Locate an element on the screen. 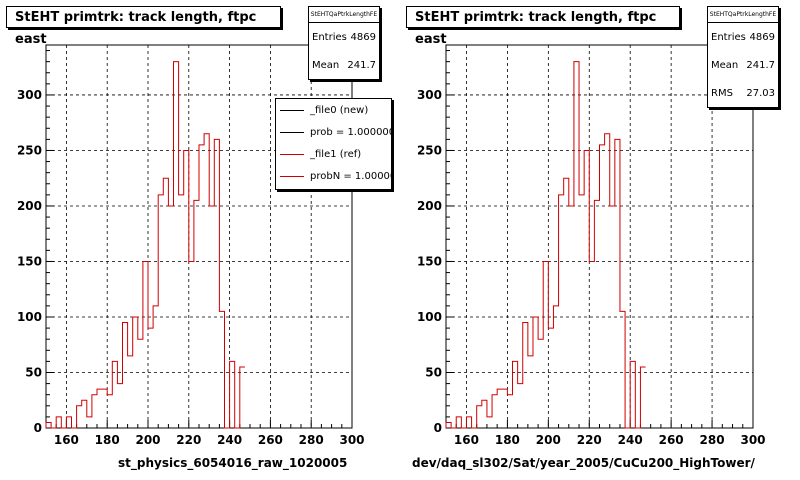 This screenshot has width=800, height=480. left-y-tick-label: 150 is located at coordinates (29, 261).